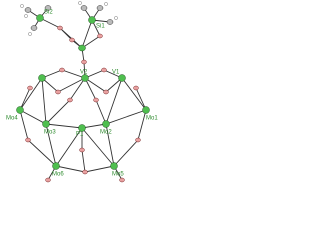 The width and height of the screenshot is (320, 240). What do you see at coordinates (48, 13) in the screenshot?
I see `atom-label: Si2` at bounding box center [48, 13].